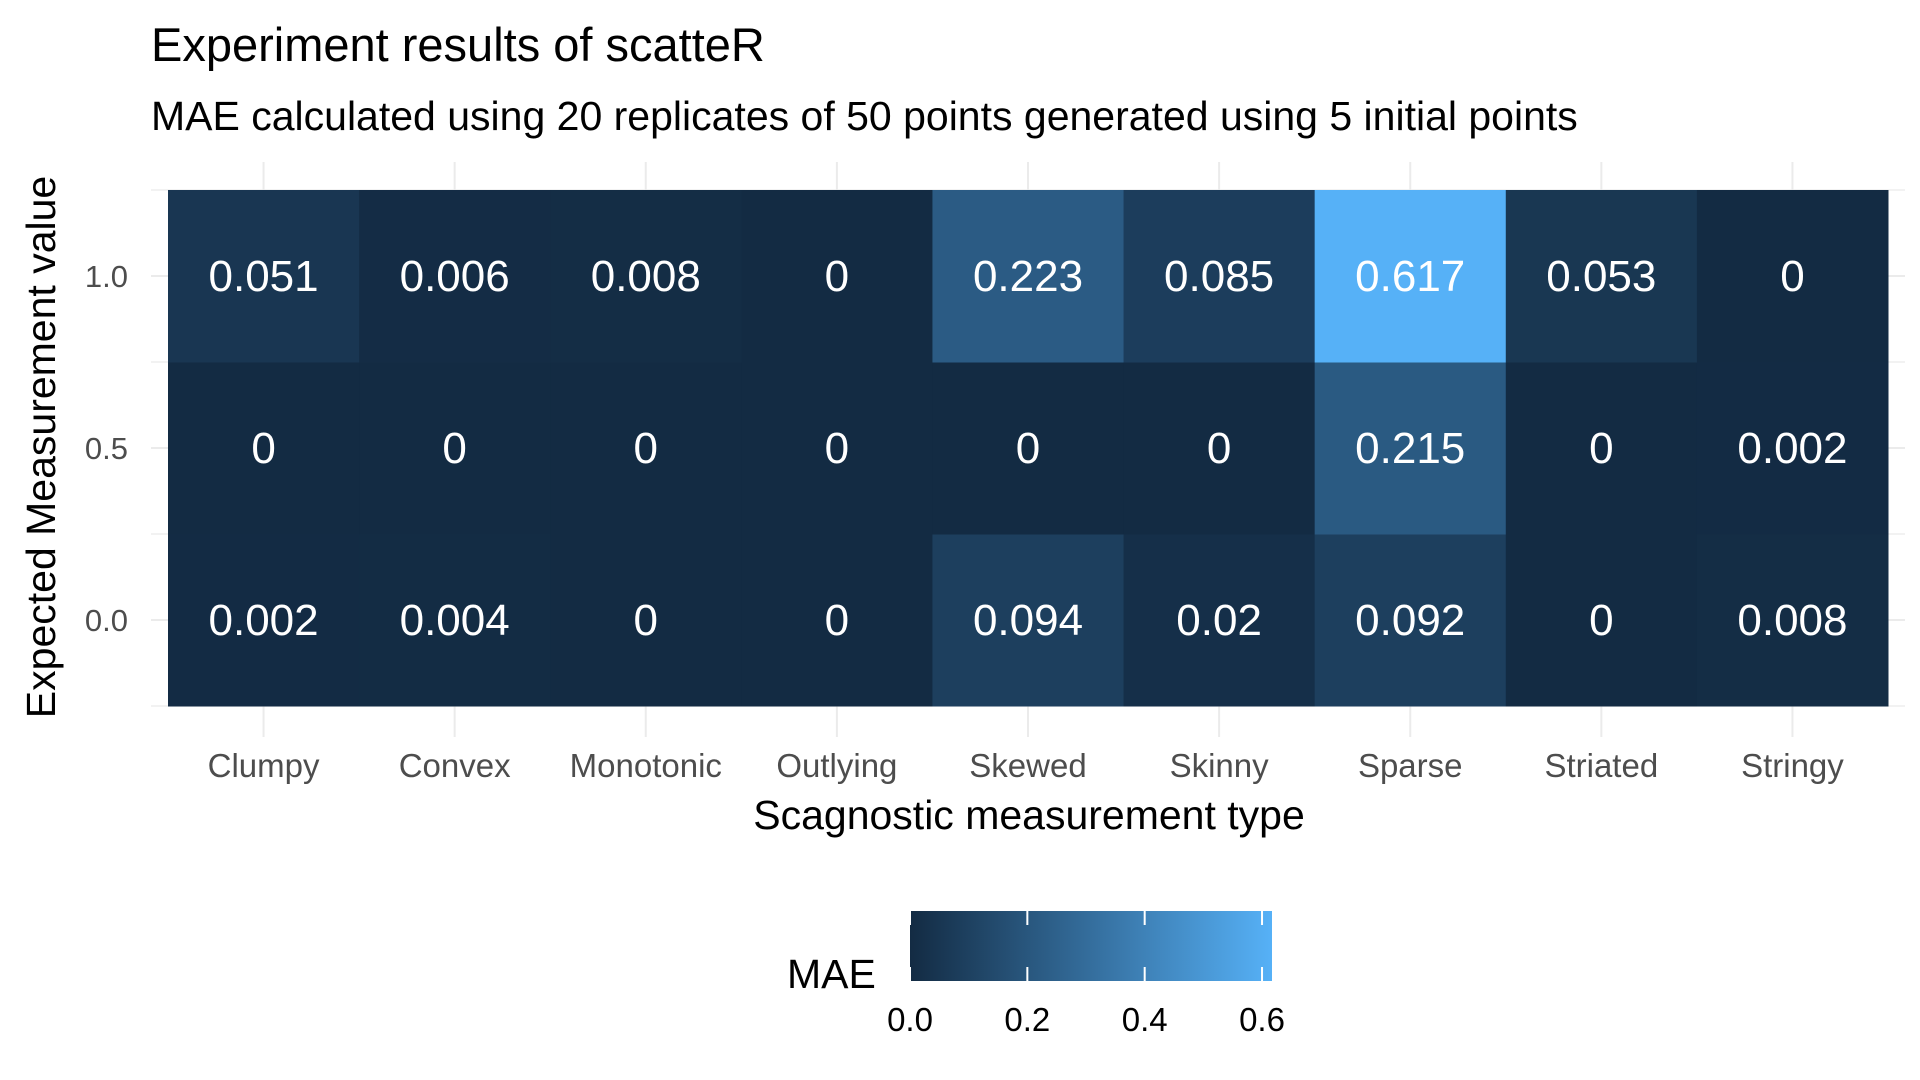 Image resolution: width=1920 pixels, height=1080 pixels. What do you see at coordinates (1027, 765) in the screenshot?
I see `x-tick-label: Skewed` at bounding box center [1027, 765].